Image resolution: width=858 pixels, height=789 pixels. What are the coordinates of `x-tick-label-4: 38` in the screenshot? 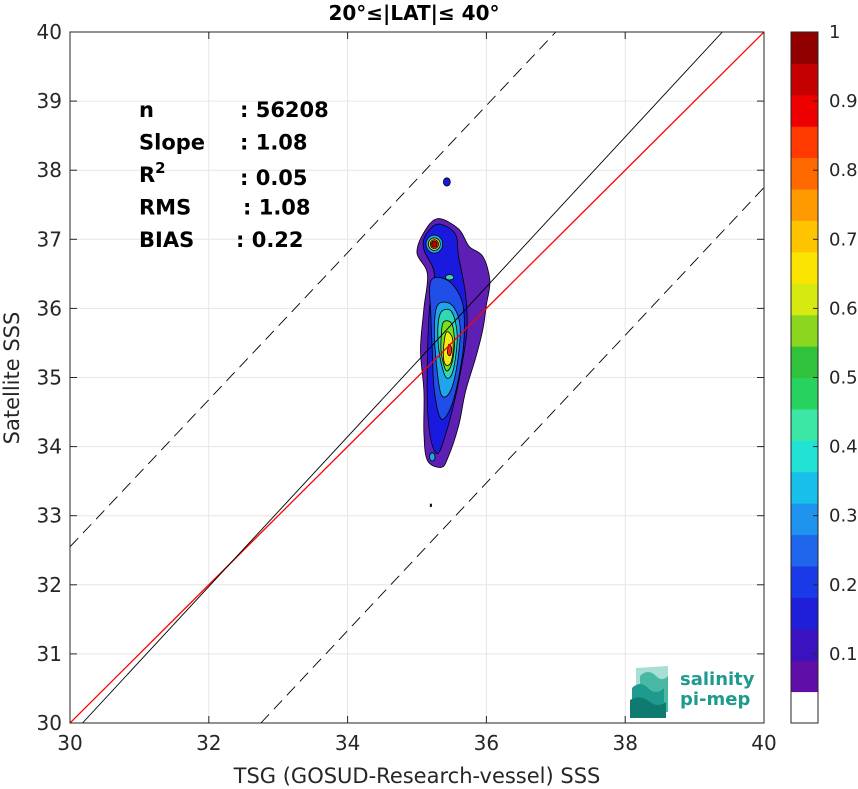 It's located at (624, 743).